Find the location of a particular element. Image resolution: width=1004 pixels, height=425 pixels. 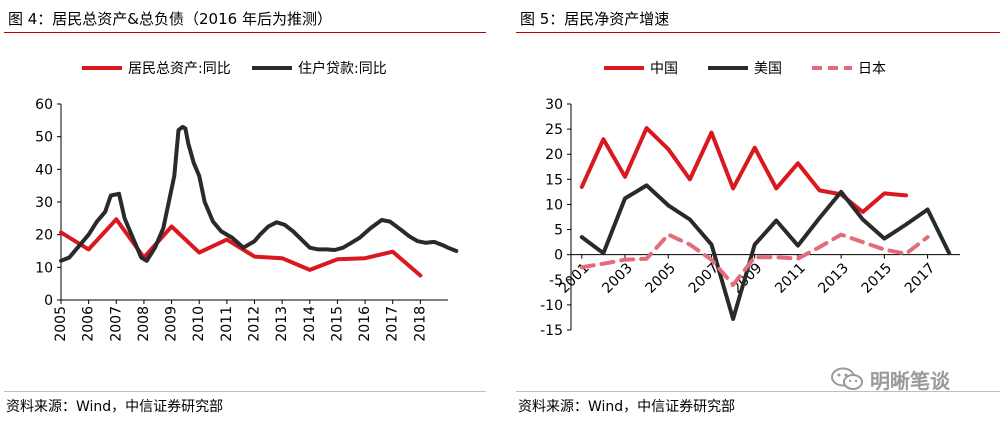

watermark: 明晰笔谈 is located at coordinates (890, 379).